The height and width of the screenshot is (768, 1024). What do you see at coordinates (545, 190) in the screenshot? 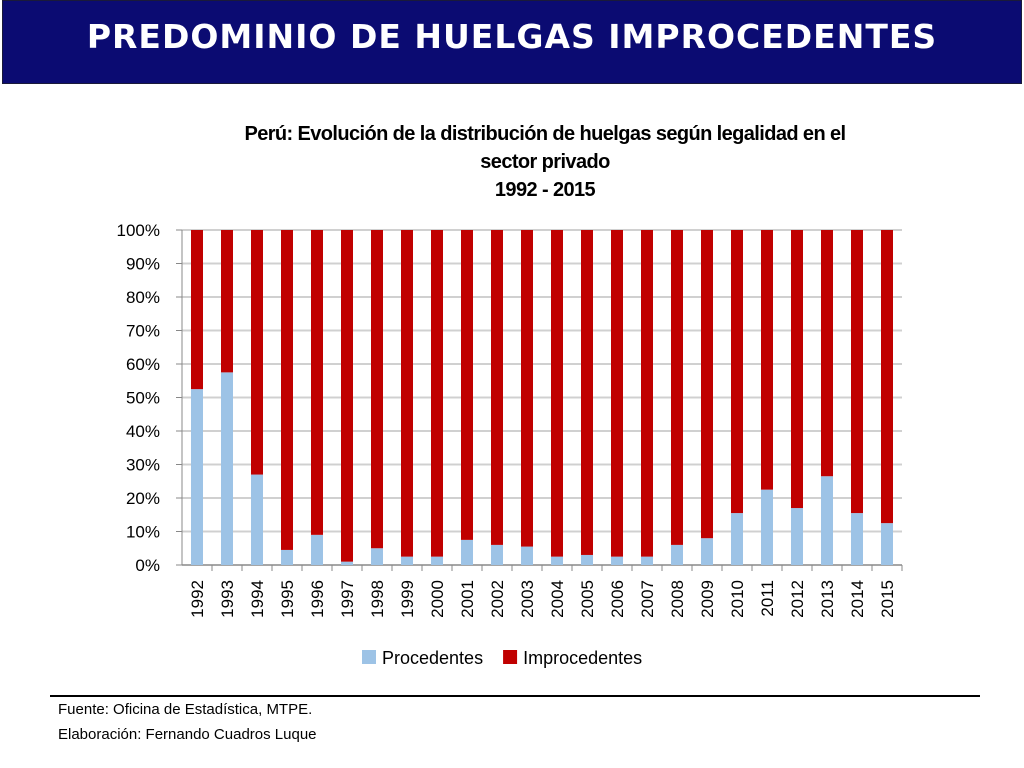
I see `chart-title-line: 1992 - 2015` at bounding box center [545, 190].